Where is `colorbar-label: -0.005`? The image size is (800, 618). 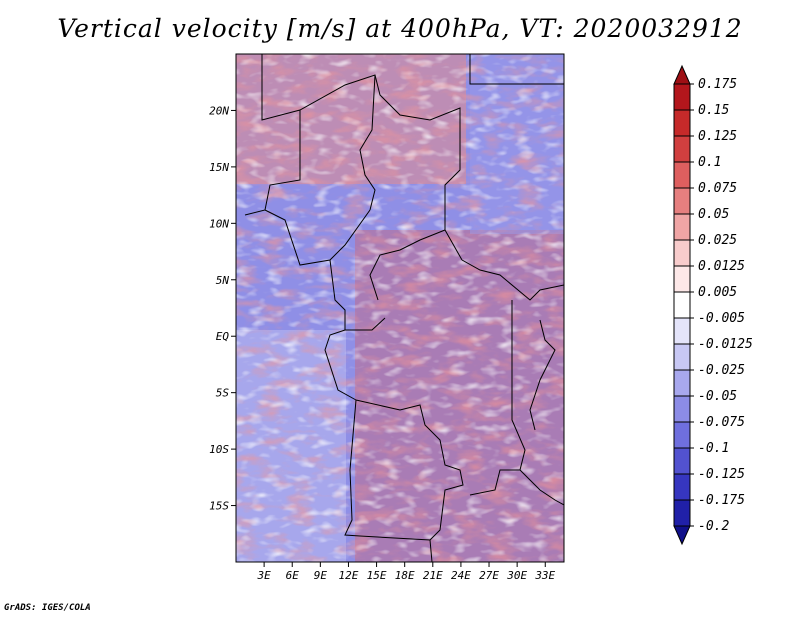 colorbar-label: -0.005 is located at coordinates (721, 318).